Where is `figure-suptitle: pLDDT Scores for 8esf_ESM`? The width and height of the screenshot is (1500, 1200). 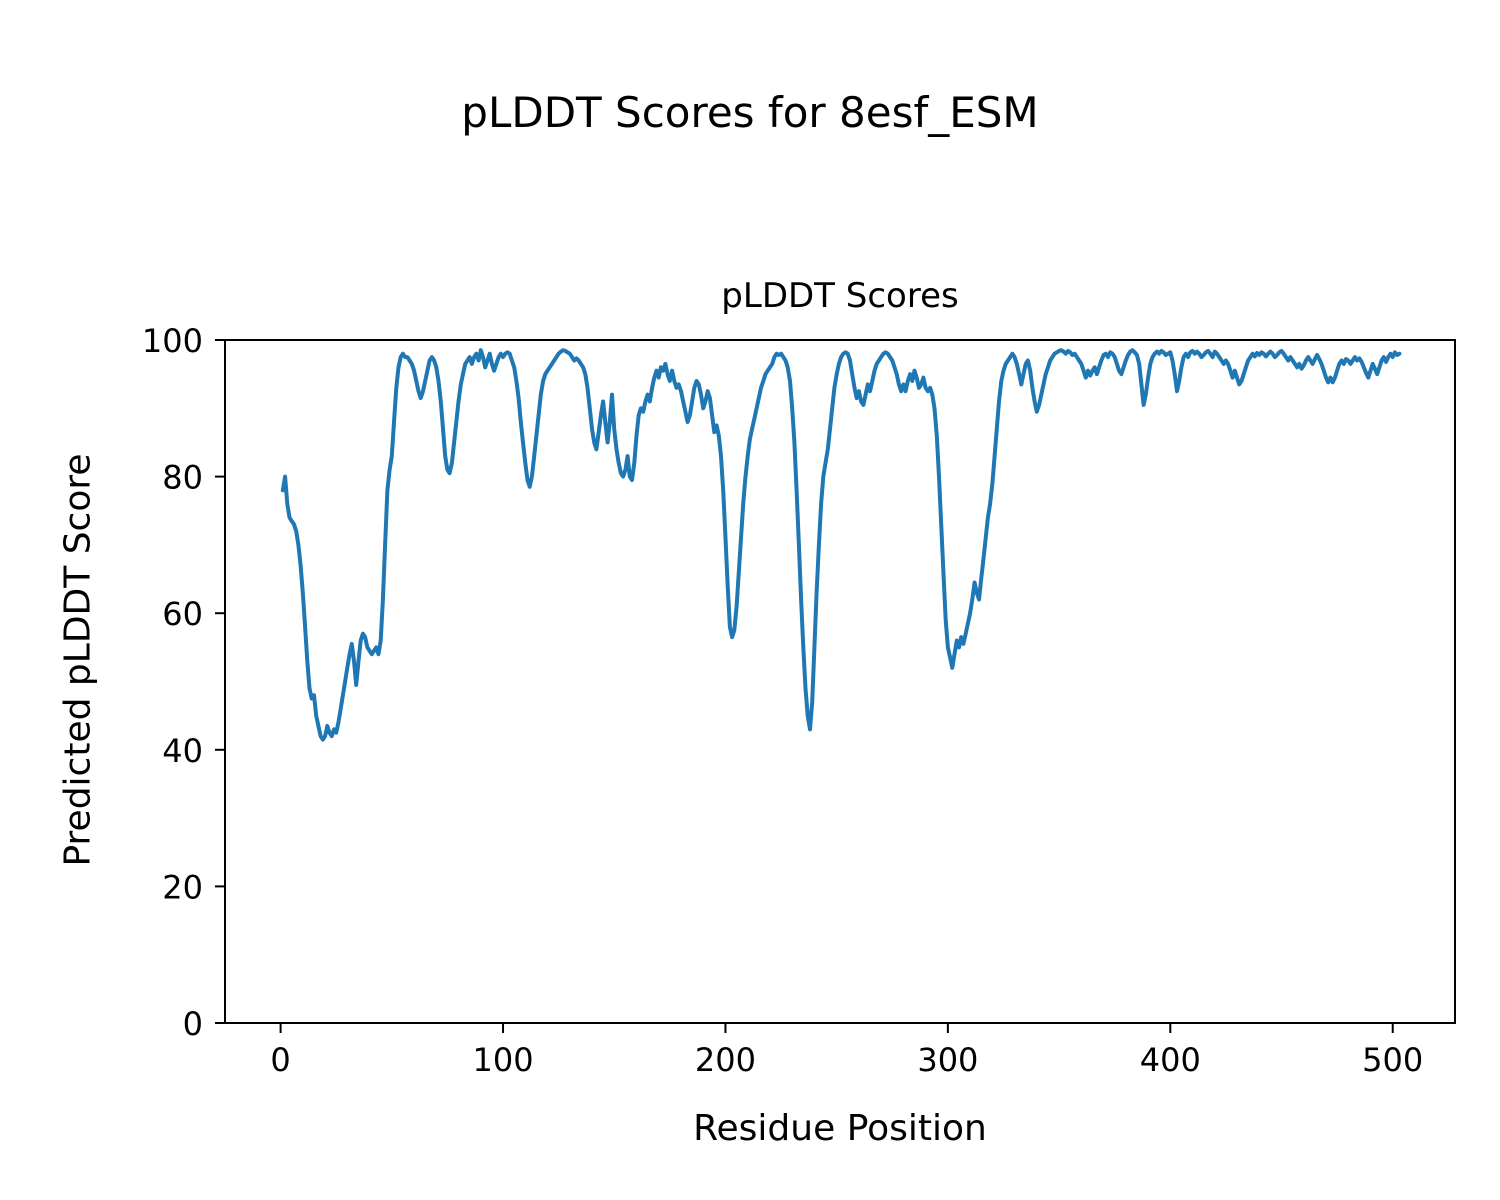
figure-suptitle: pLDDT Scores for 8esf_ESM is located at coordinates (750, 112).